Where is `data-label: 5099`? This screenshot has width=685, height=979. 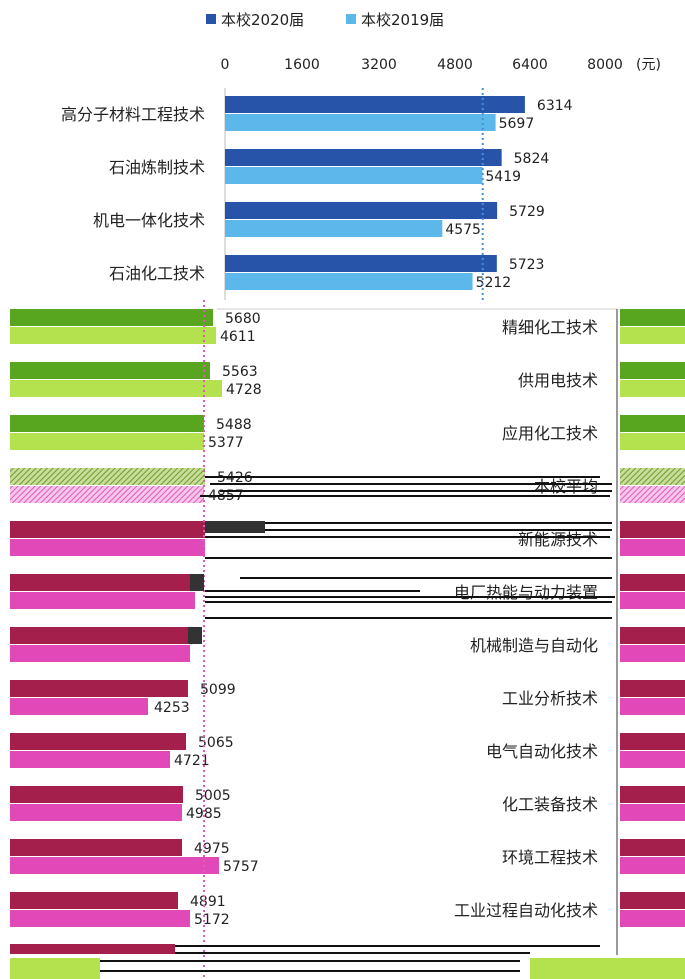
data-label: 5099 is located at coordinates (218, 690).